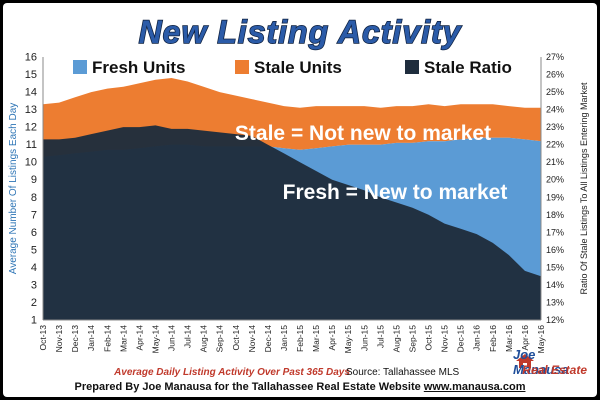  What do you see at coordinates (541, 362) in the screenshot?
I see `logo-line1: Joe Manausa` at bounding box center [541, 362].